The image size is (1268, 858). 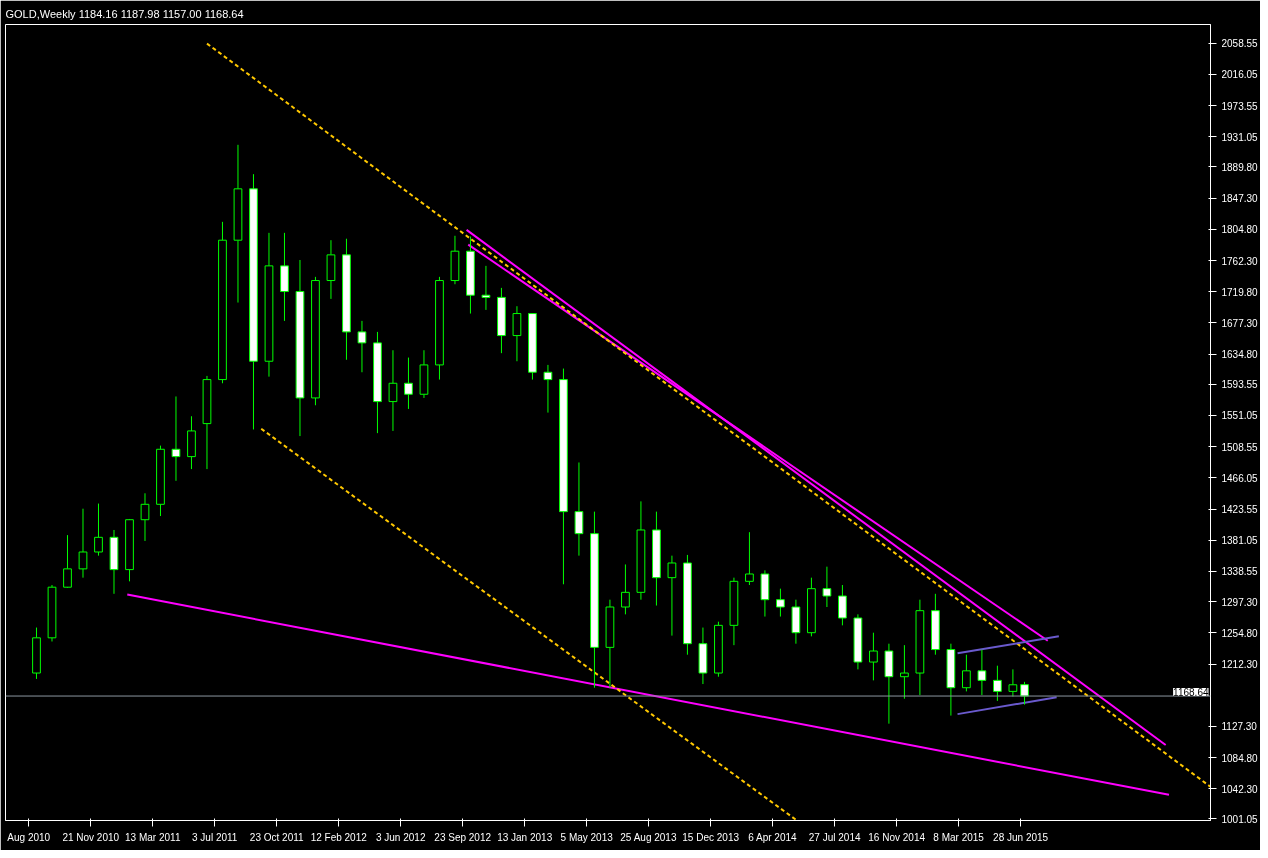 What do you see at coordinates (1240, 602) in the screenshot?
I see `y-tick-label: 1297.30` at bounding box center [1240, 602].